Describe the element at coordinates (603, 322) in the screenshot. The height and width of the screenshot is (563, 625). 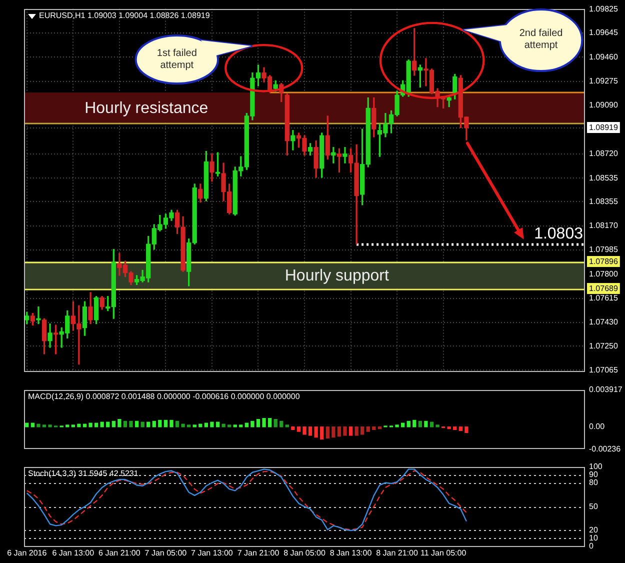
I see `y-tick-label: 1.07430` at that location.